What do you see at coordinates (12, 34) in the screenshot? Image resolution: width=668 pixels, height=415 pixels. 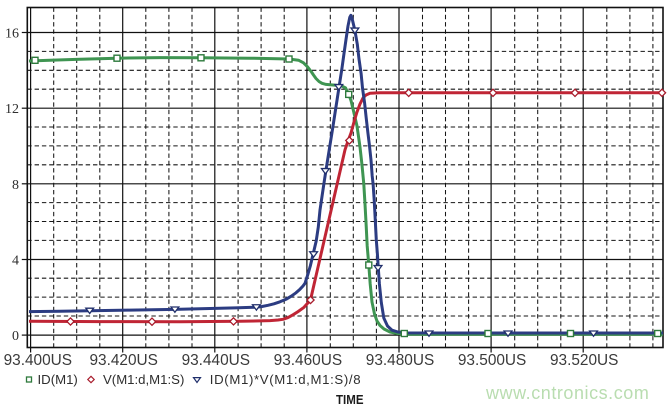 I see `svg-text: 16` at bounding box center [12, 34].